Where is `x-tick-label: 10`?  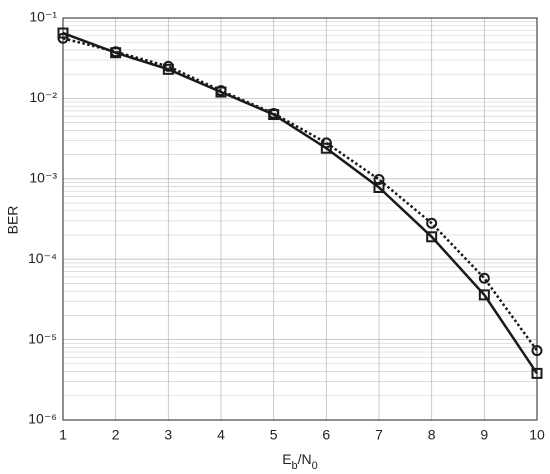 x-tick-label: 10 is located at coordinates (537, 435).